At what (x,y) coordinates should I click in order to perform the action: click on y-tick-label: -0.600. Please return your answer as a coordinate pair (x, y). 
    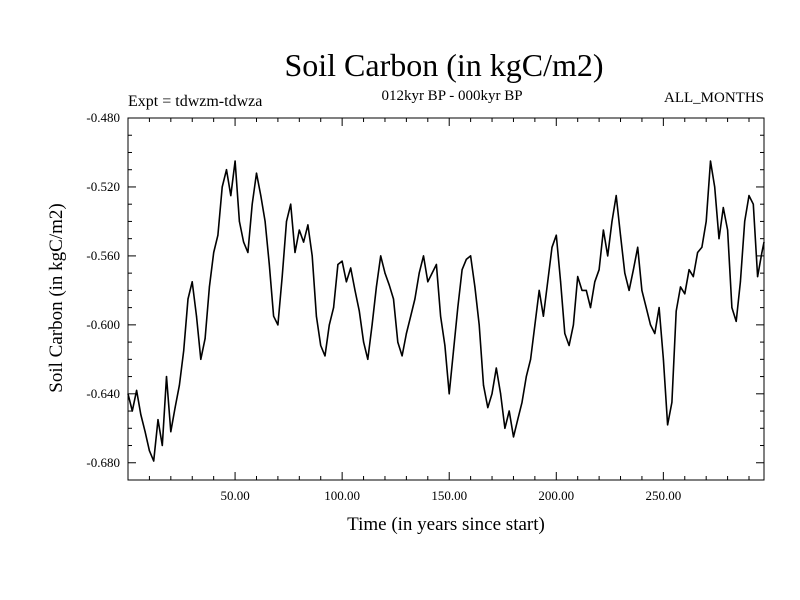
    Looking at the image, I should click on (103, 324).